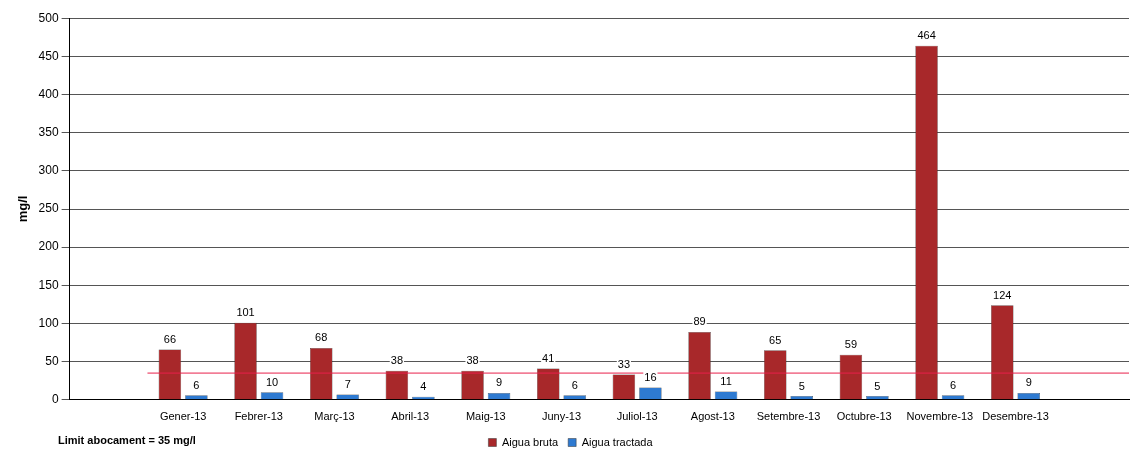 This screenshot has width=1139, height=466. Describe the element at coordinates (410, 416) in the screenshot. I see `x-tick-label: Abril-13` at that location.